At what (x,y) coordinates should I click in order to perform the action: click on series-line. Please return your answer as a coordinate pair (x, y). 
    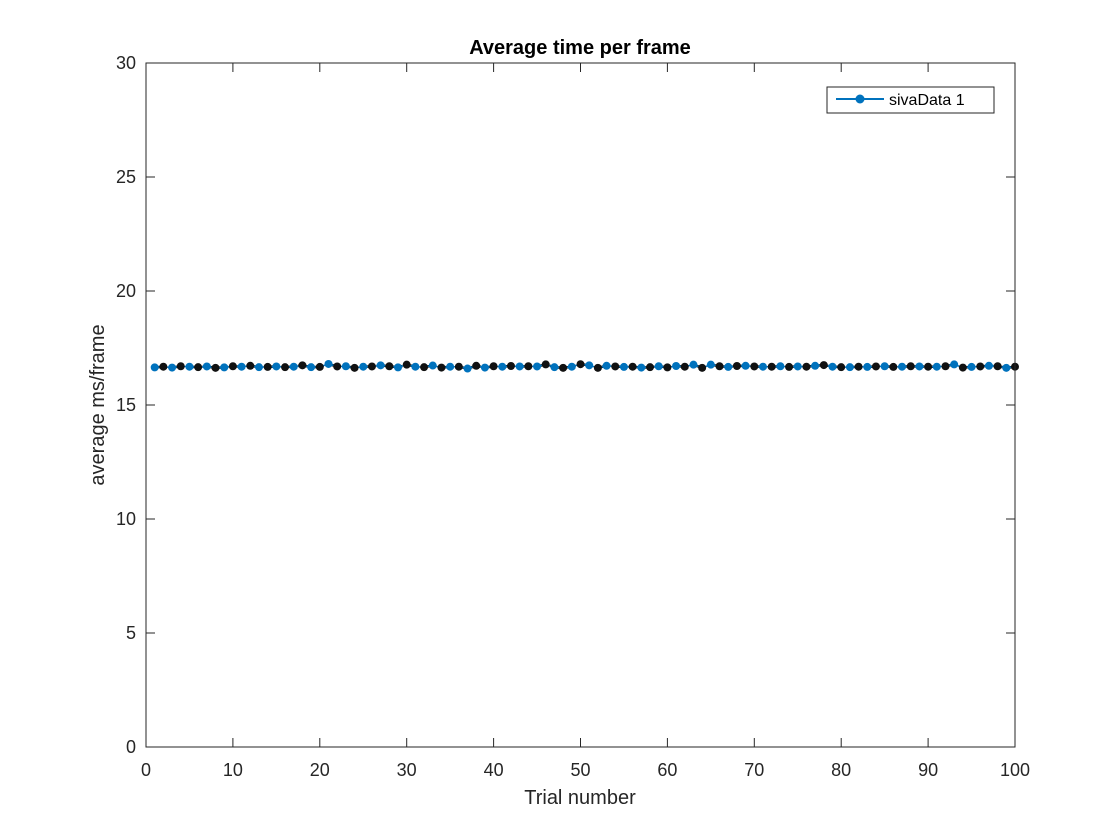
    Looking at the image, I should click on (585, 366).